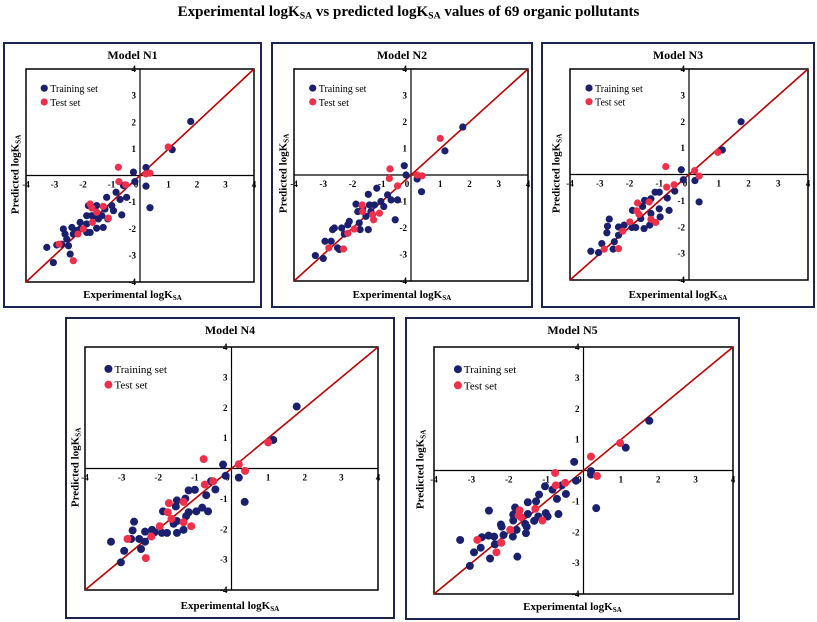 This screenshot has width=817, height=622. What do you see at coordinates (808, 184) in the screenshot?
I see `x-tick-label: 4` at bounding box center [808, 184].